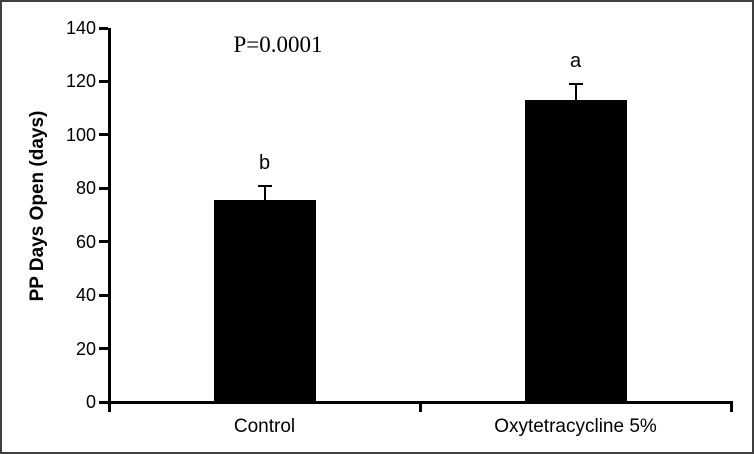 The image size is (754, 454). What do you see at coordinates (85, 348) in the screenshot?
I see `y-tick-label: 20` at bounding box center [85, 348].